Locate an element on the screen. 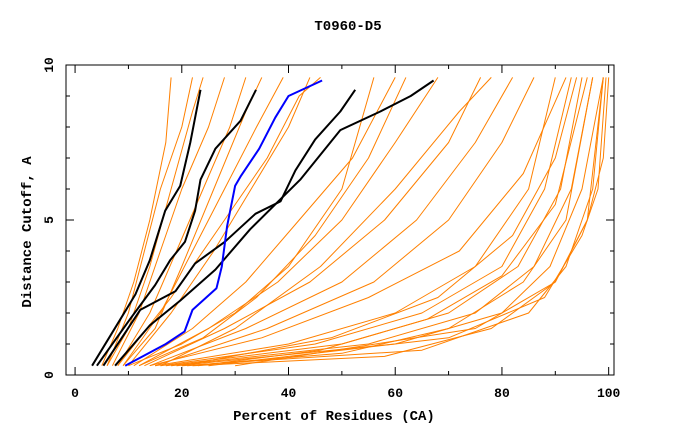  x-tick-label: 20 is located at coordinates (182, 393).